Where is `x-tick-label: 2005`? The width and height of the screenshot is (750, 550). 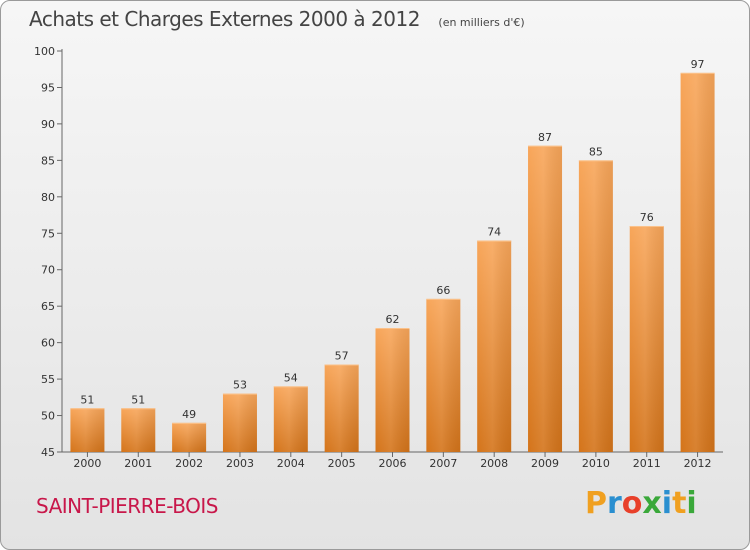 x-tick-label: 2005 is located at coordinates (342, 463).